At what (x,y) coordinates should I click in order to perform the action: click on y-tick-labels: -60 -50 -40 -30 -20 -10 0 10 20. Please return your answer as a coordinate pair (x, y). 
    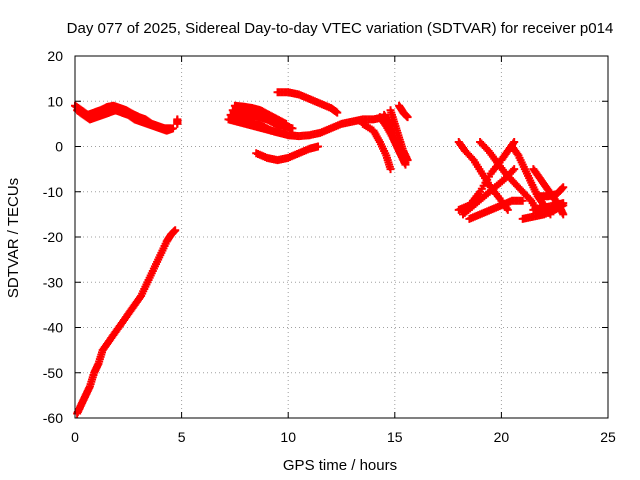
    Looking at the image, I should click on (53, 237).